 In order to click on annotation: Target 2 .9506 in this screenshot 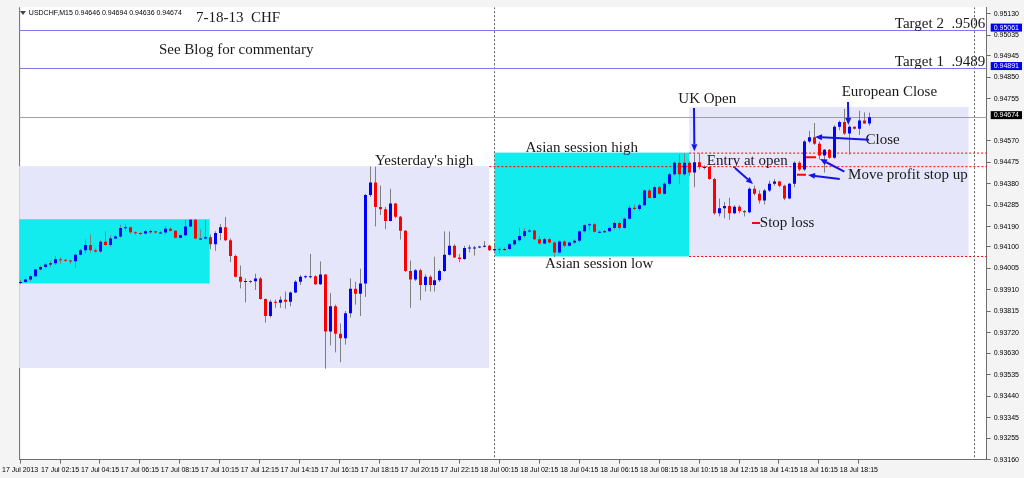, I will do `click(940, 22)`.